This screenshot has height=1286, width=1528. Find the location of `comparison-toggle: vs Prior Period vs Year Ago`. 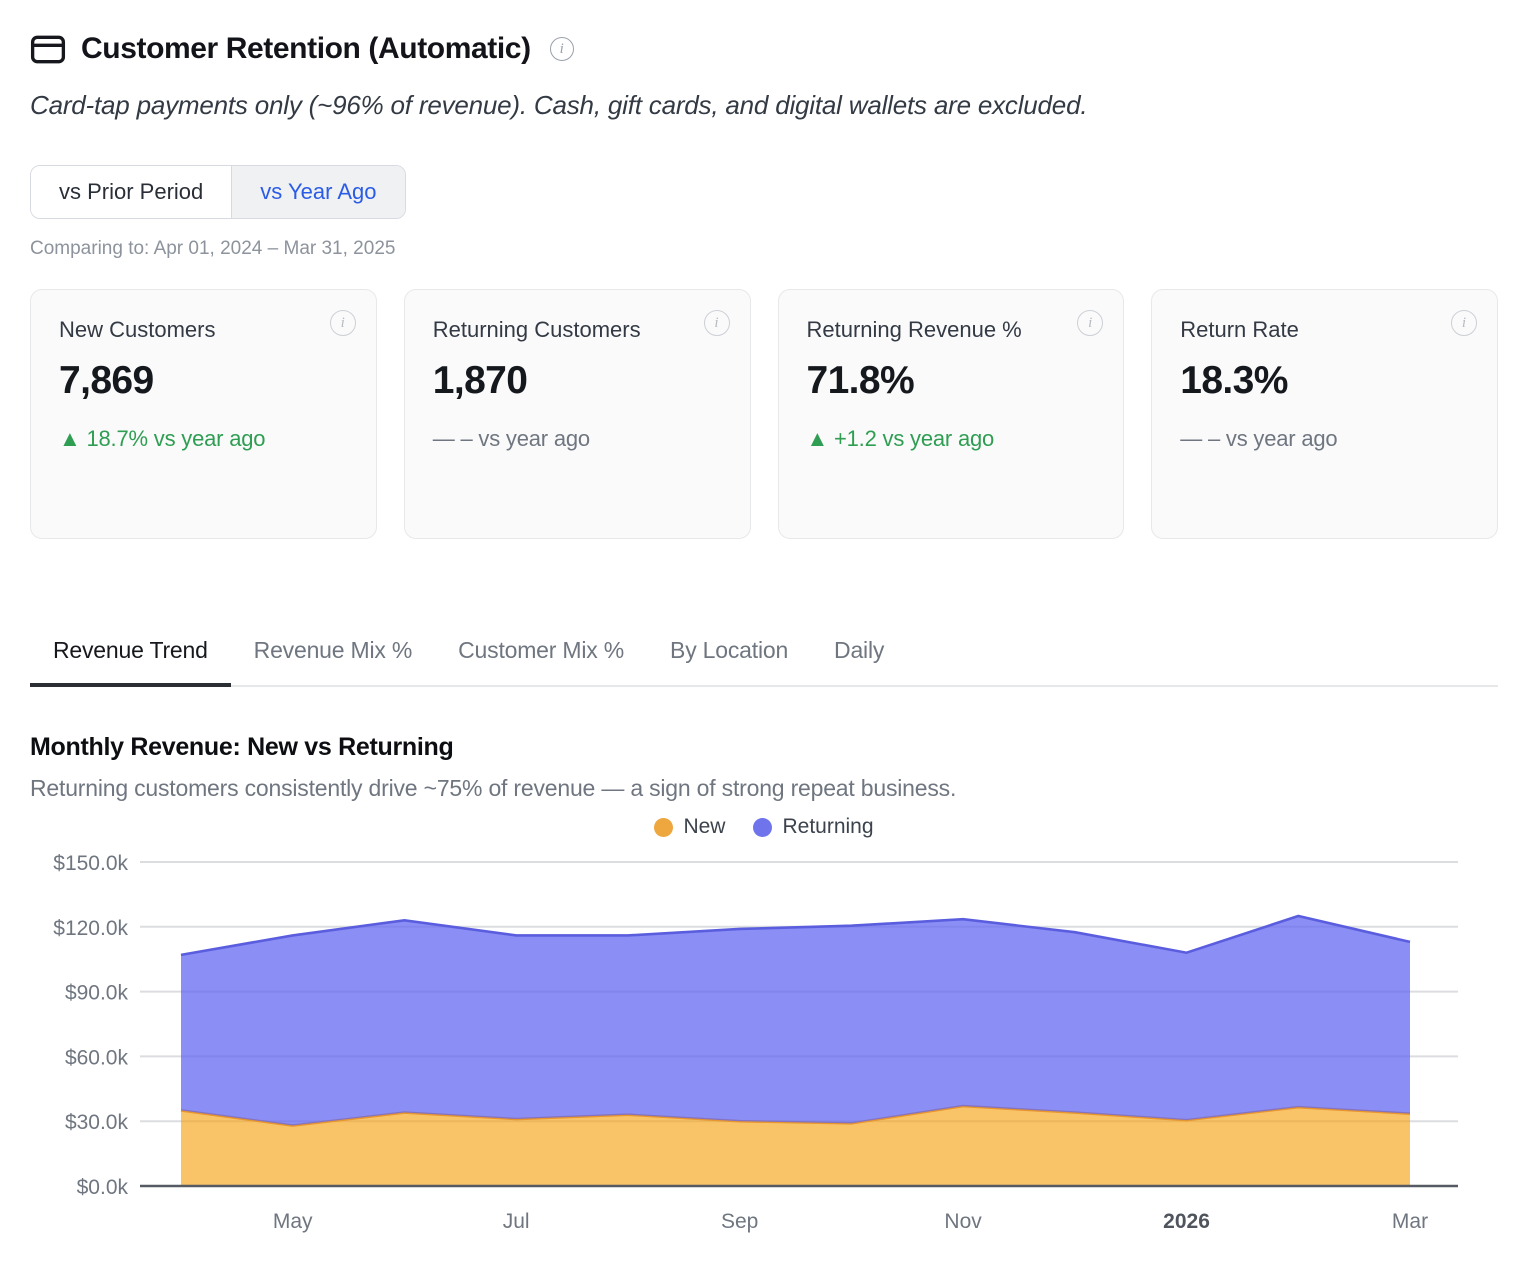

comparison-toggle: vs Prior Period vs Year Ago is located at coordinates (218, 192).